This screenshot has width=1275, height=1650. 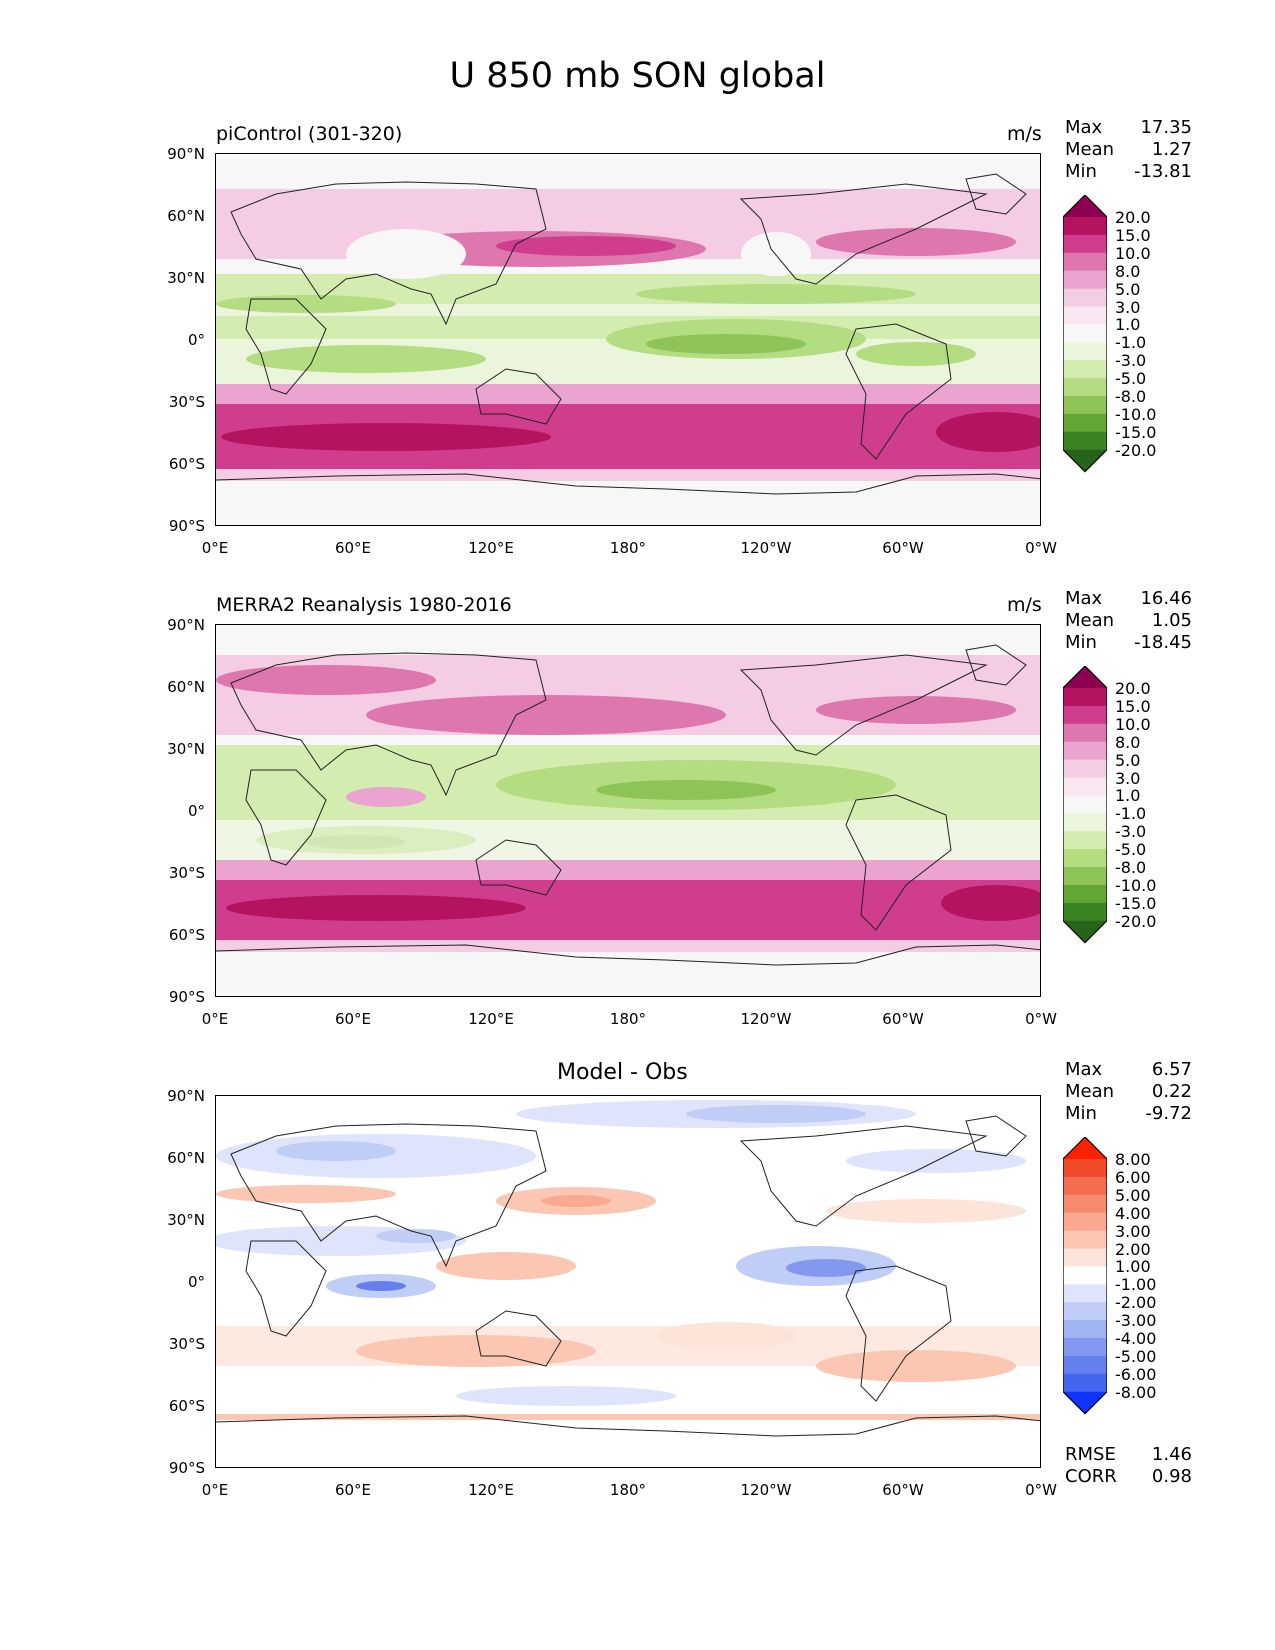 I want to click on panel-2-colorbar, so click(x=1085, y=805).